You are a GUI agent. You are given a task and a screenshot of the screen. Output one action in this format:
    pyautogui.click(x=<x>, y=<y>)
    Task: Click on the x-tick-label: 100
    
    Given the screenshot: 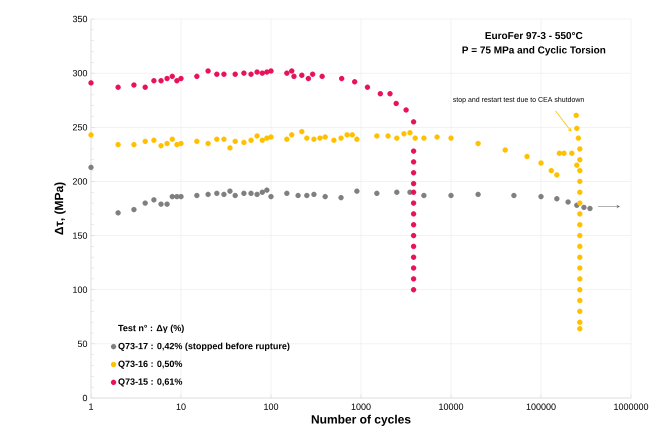 What is the action you would take?
    pyautogui.click(x=271, y=407)
    